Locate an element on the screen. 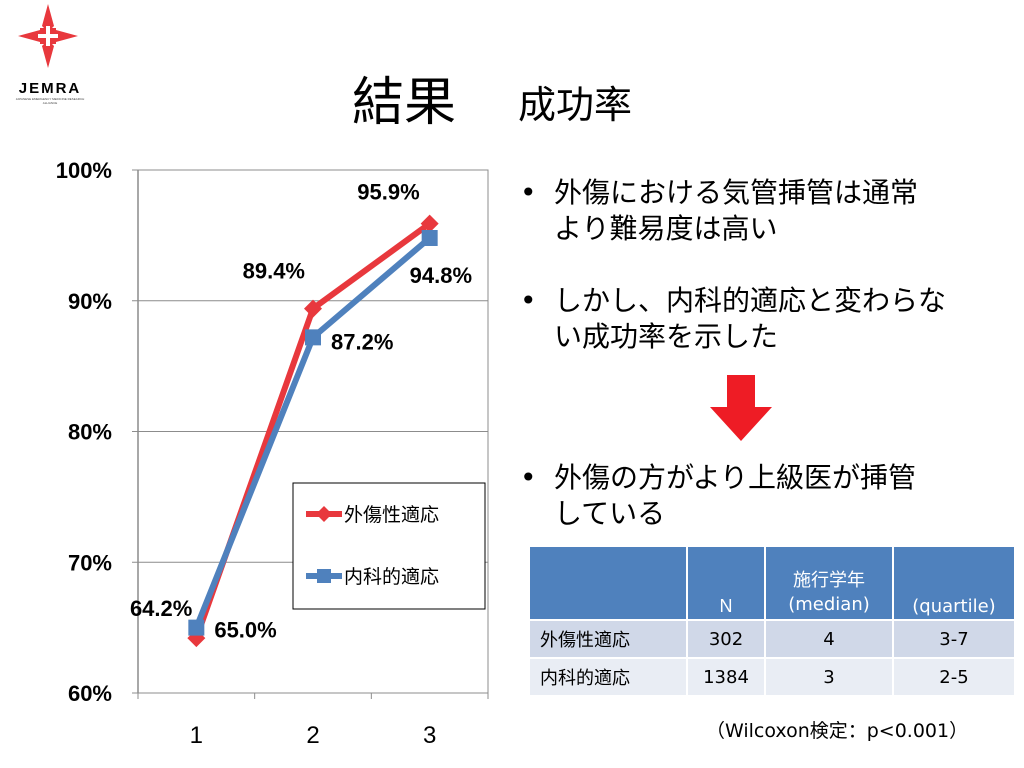  table-header-cell: N is located at coordinates (726, 583).